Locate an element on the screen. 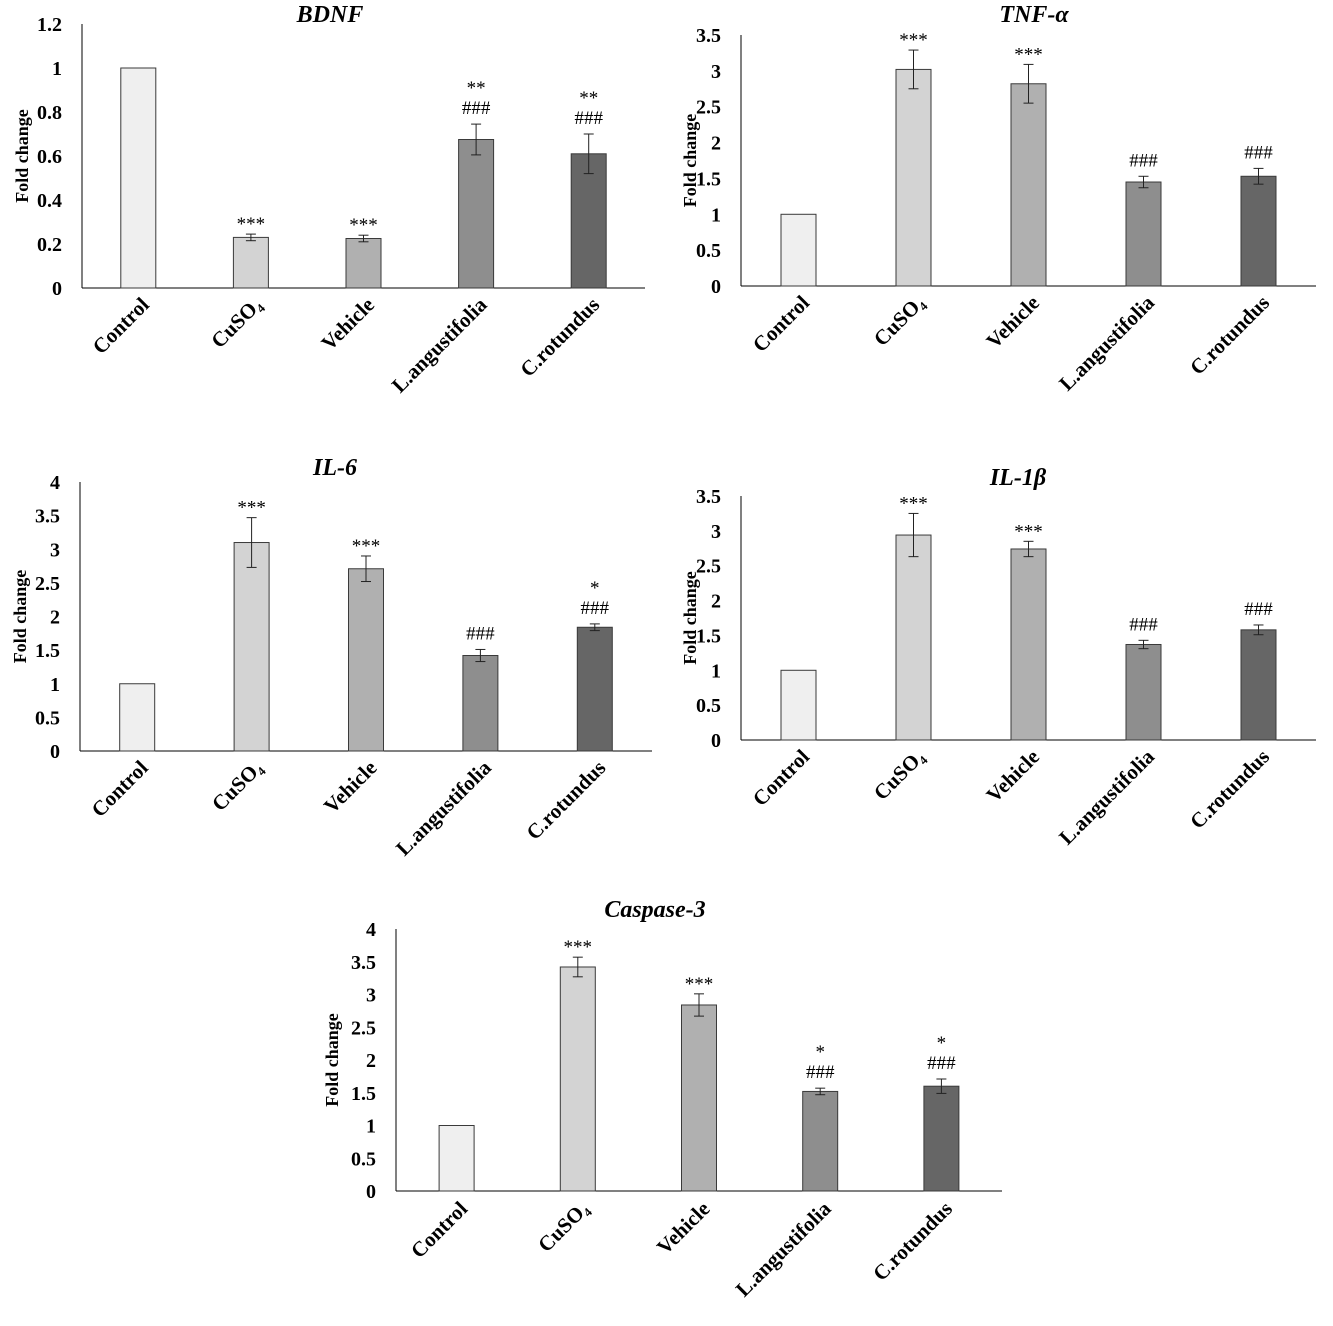 The width and height of the screenshot is (1333, 1326). y-tick-label: 0.8 is located at coordinates (49, 113).